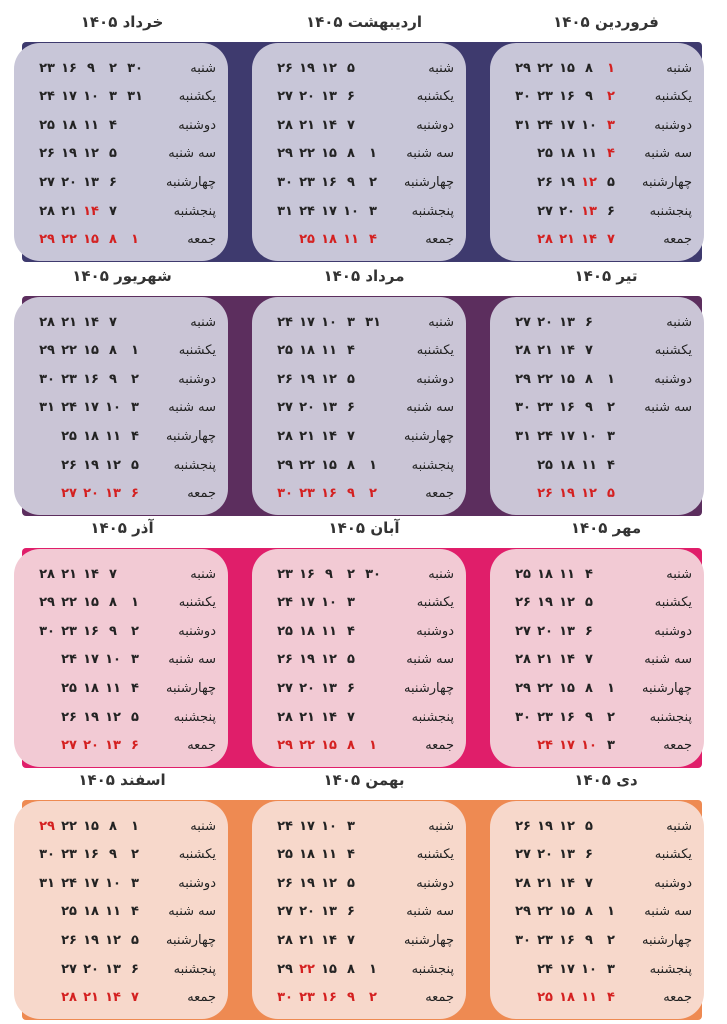 This screenshot has width=727, height=1024. I want to click on weekday-row: شنبه ۱ ۸ ۱۵ ۲۲ ۲۹, so click(121, 826).